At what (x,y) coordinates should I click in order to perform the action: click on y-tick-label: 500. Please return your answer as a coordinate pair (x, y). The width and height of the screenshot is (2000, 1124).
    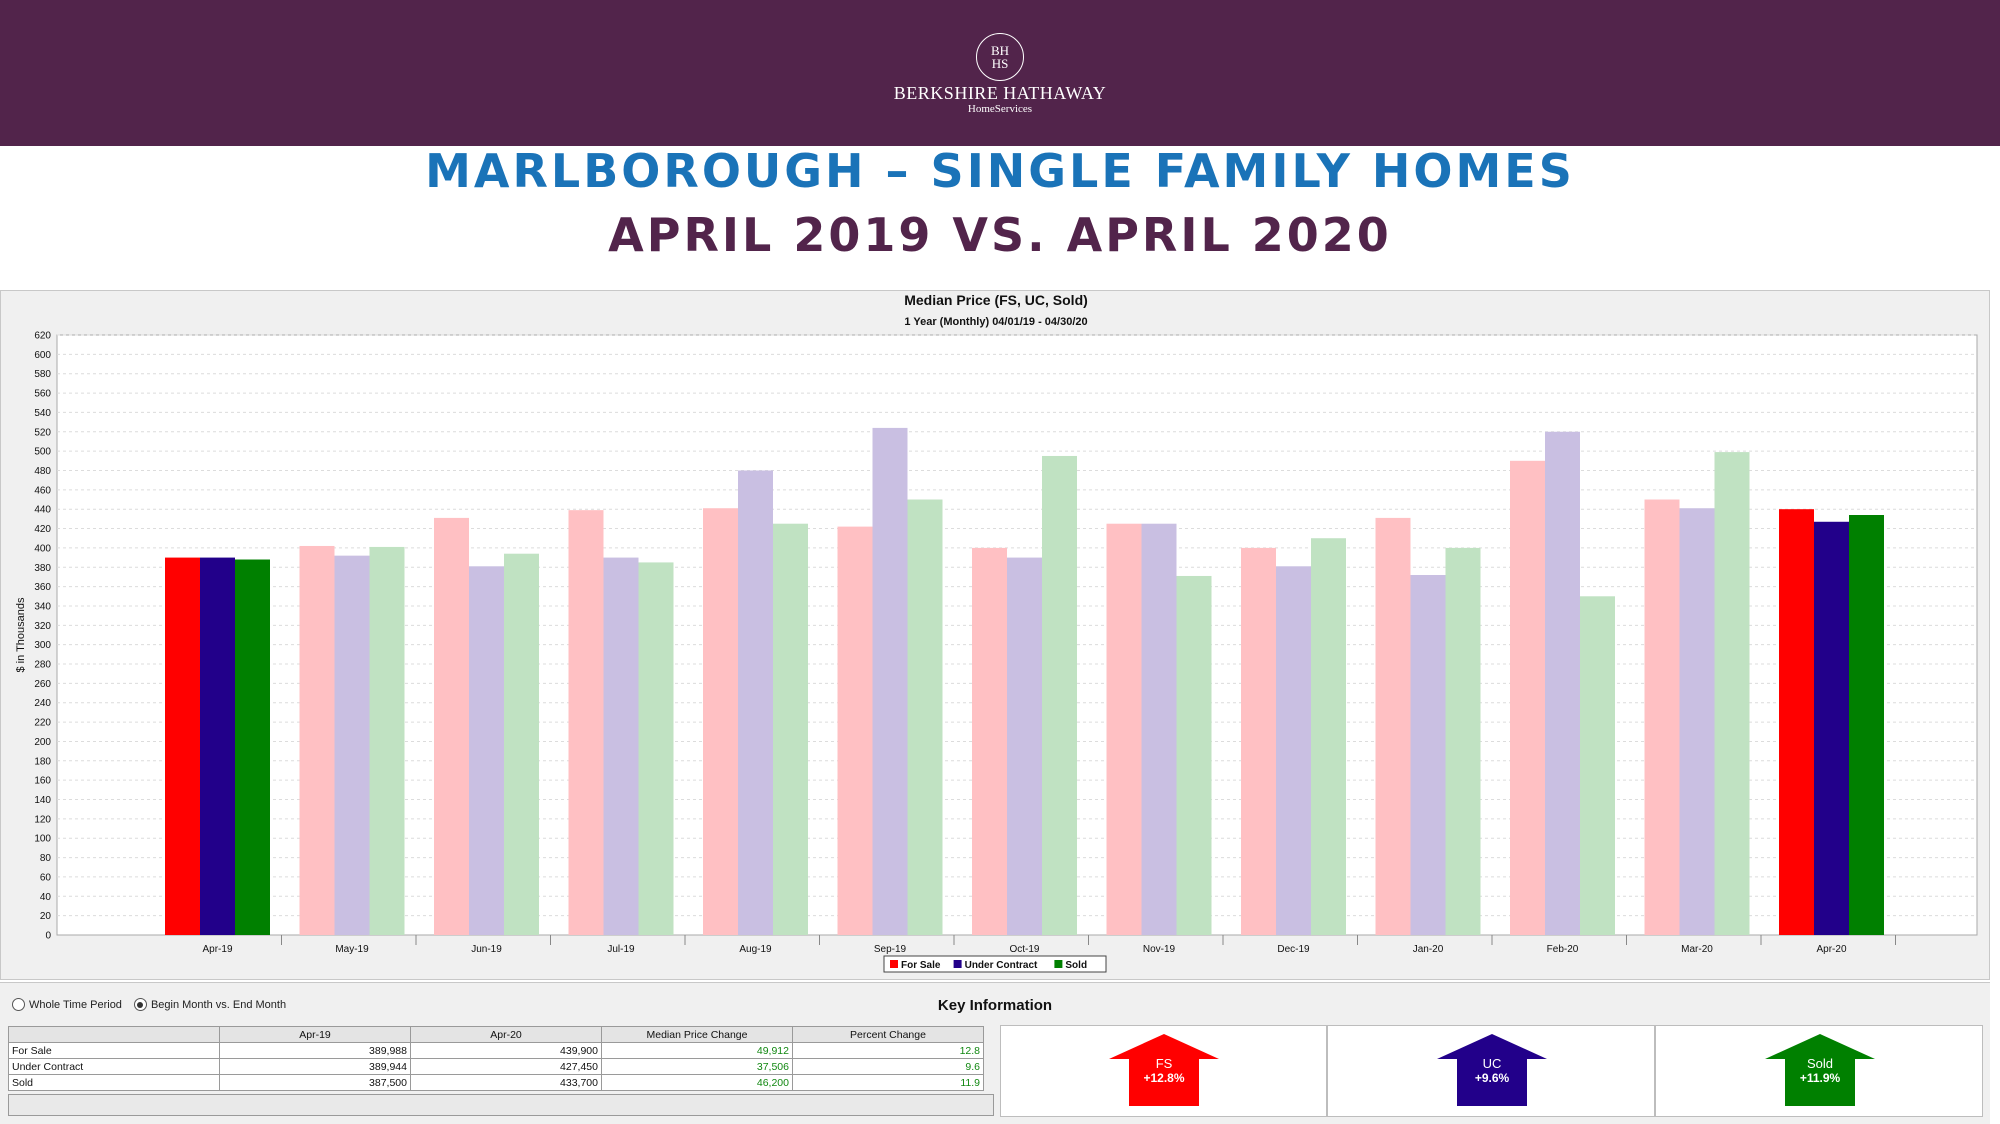
    Looking at the image, I should click on (42, 452).